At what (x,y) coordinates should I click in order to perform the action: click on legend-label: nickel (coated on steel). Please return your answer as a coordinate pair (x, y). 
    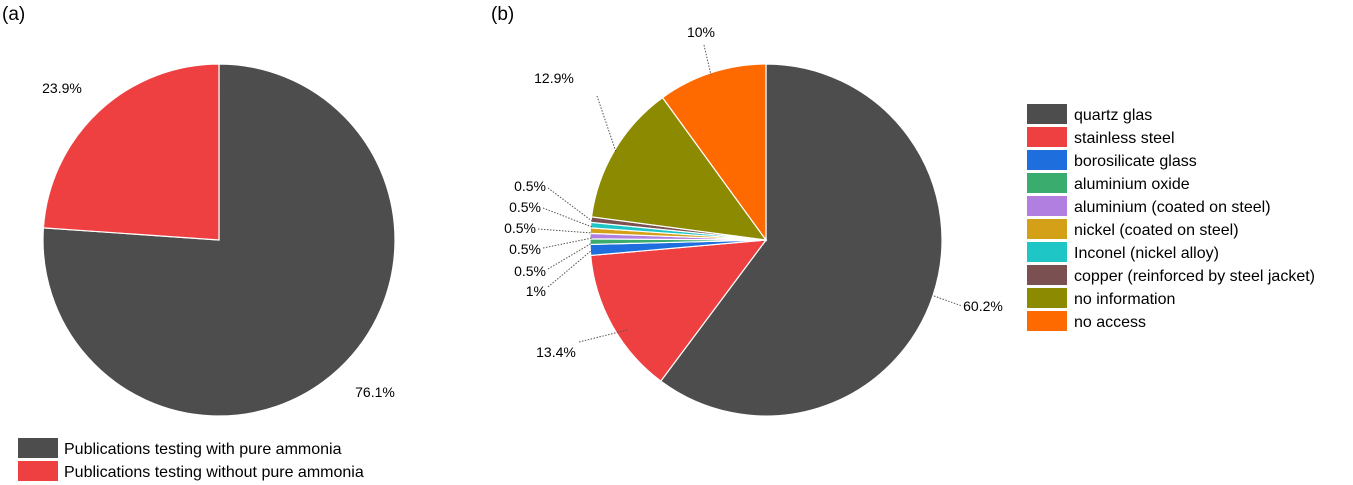
    Looking at the image, I should click on (1156, 230).